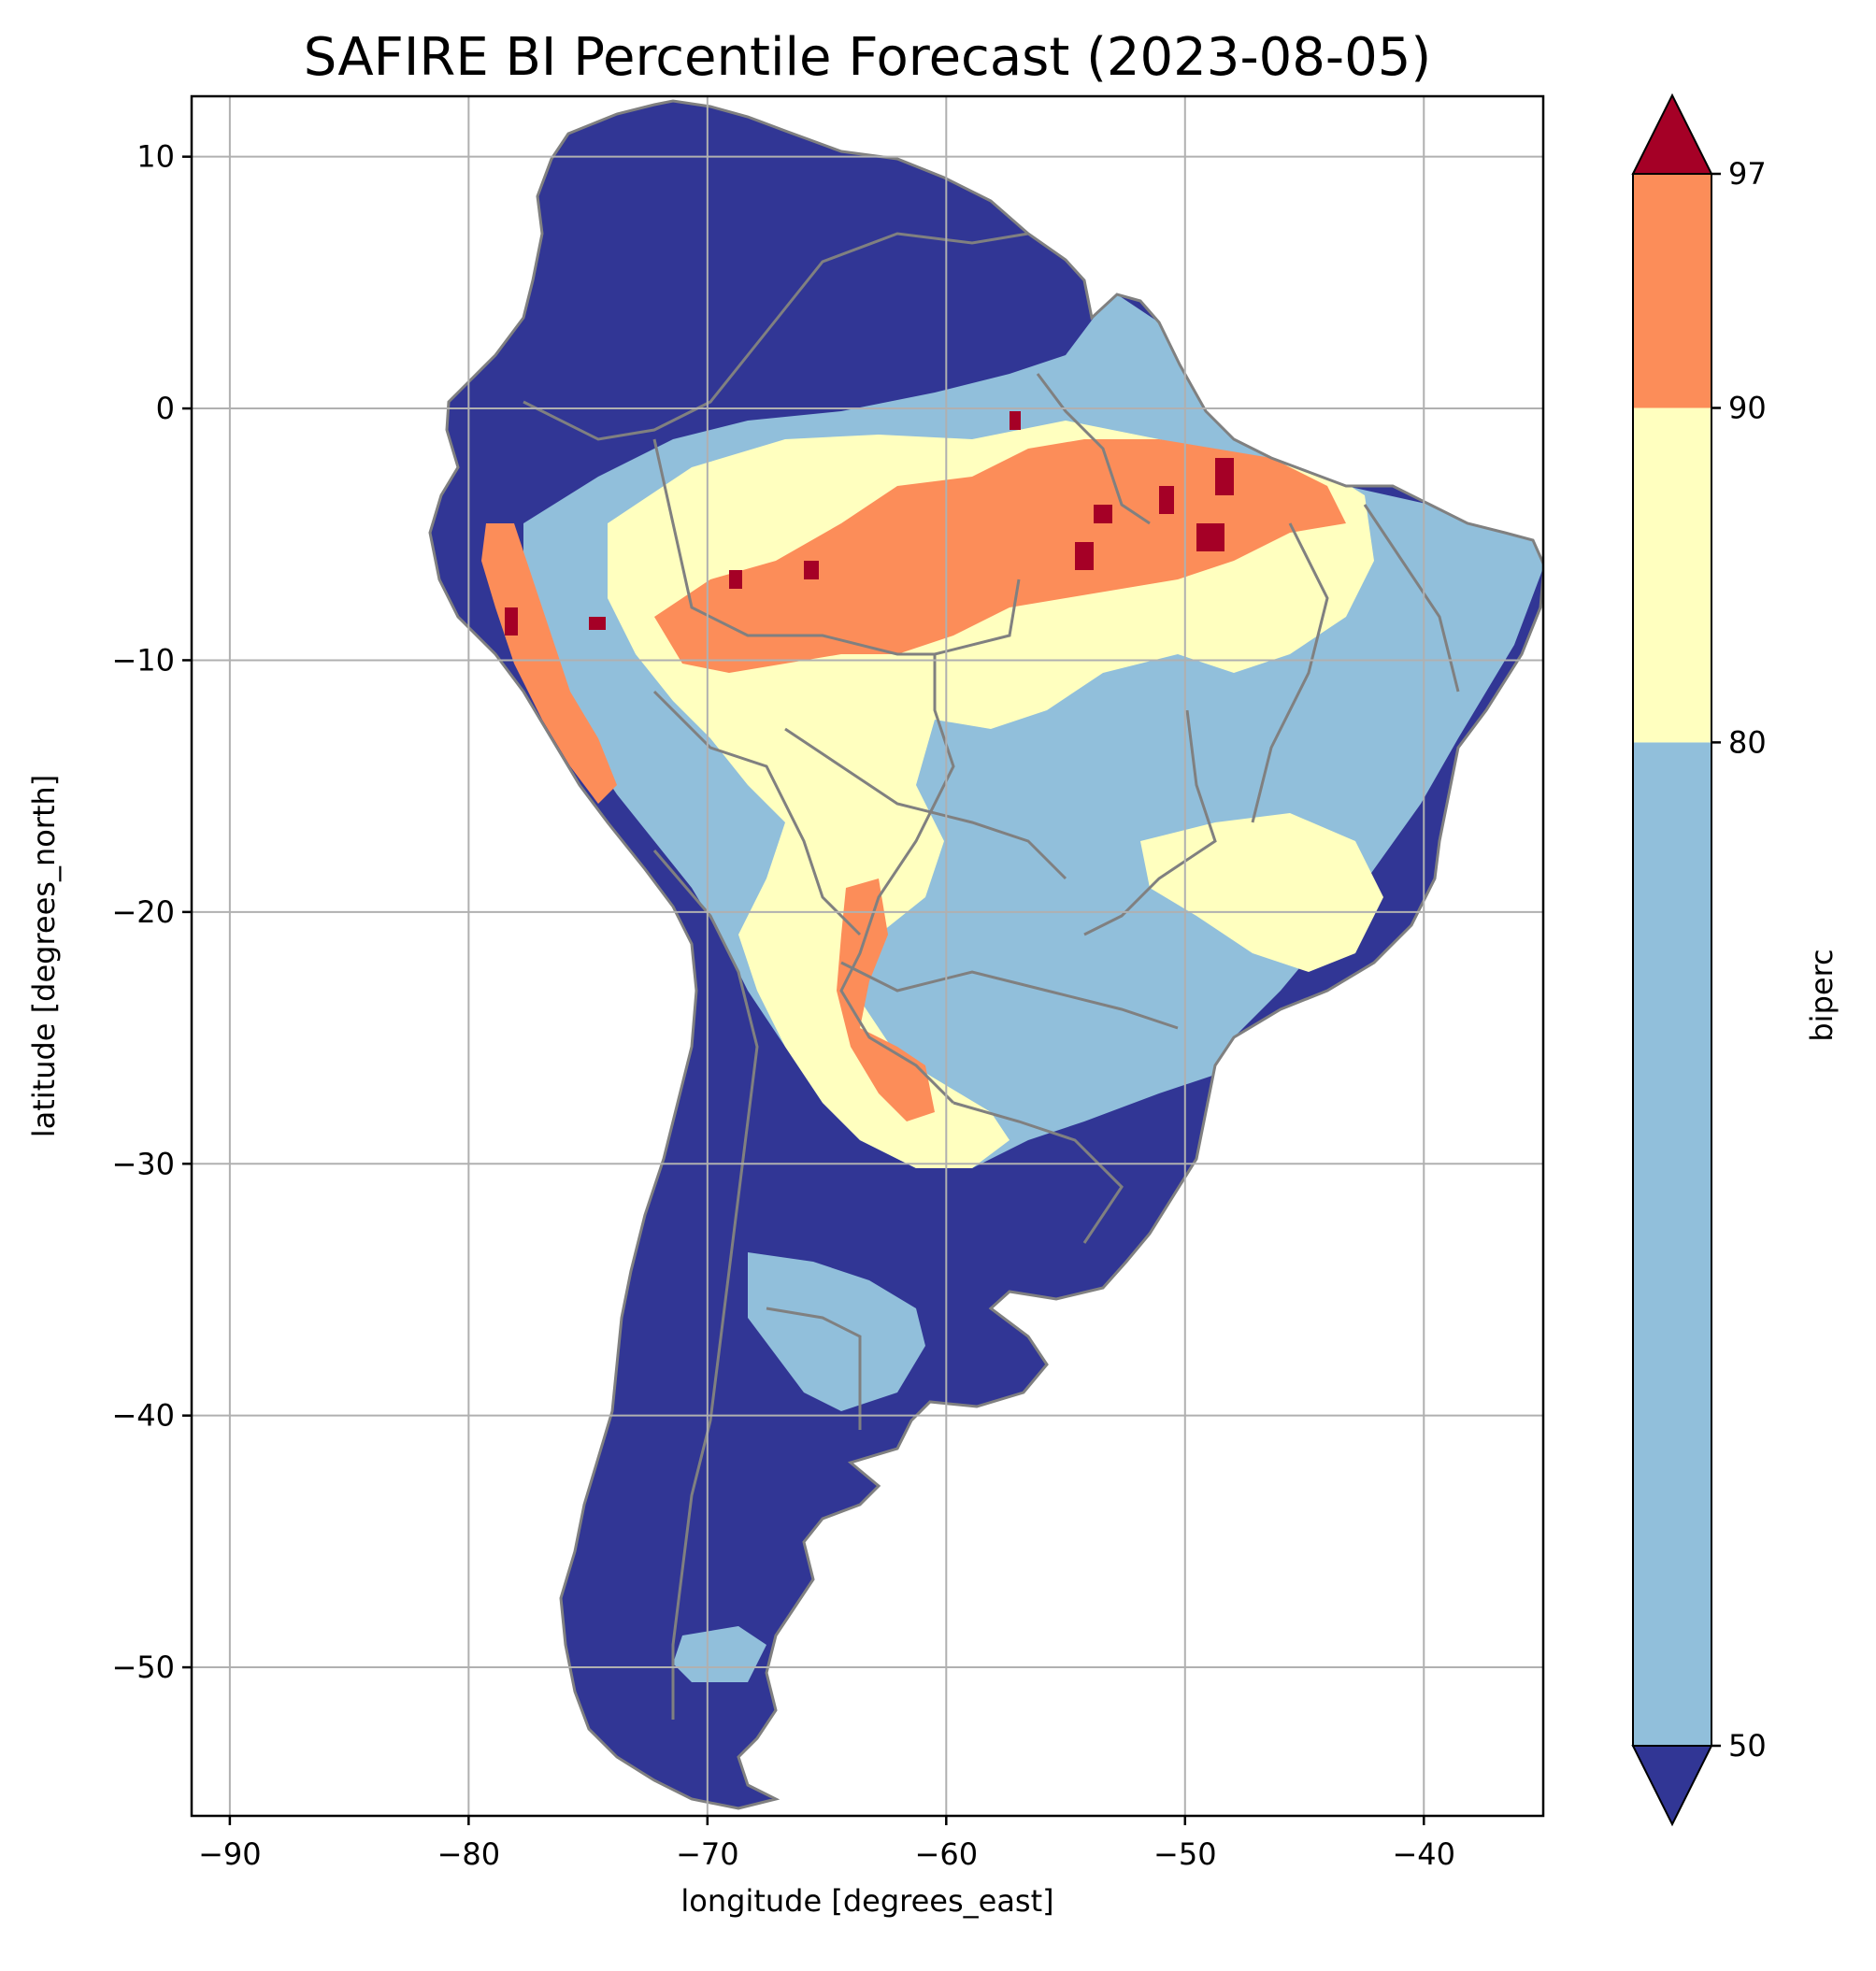 Image resolution: width=1876 pixels, height=1971 pixels. Describe the element at coordinates (549, 663) in the screenshot. I see `region-90-97-andes` at that location.